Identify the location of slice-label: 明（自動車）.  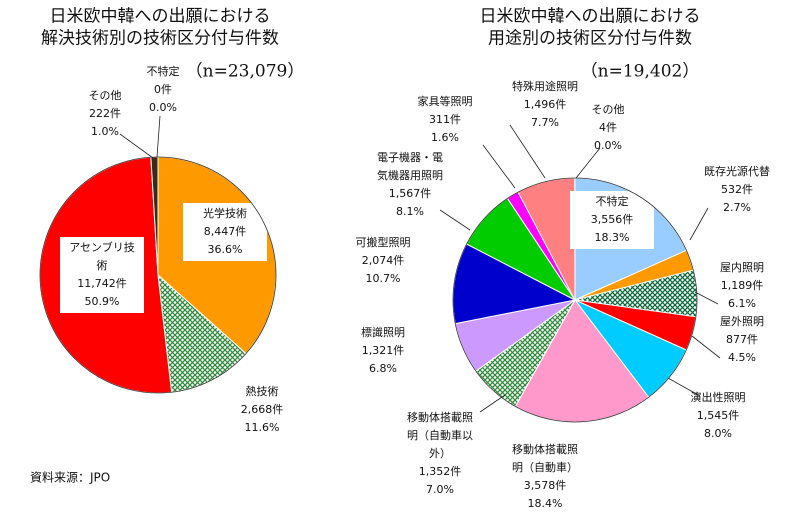
(545, 467).